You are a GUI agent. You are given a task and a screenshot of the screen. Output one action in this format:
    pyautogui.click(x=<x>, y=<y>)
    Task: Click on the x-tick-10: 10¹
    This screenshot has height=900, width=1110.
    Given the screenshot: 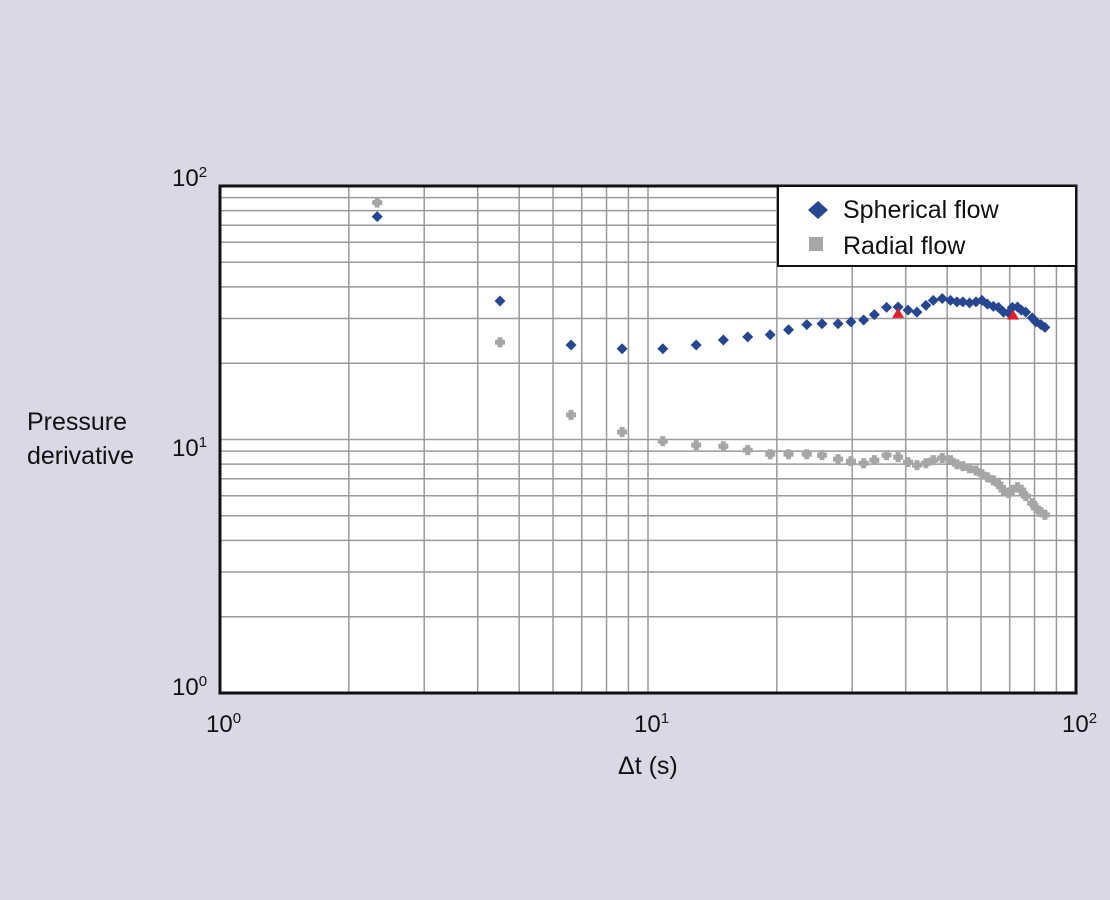 What is the action you would take?
    pyautogui.click(x=651, y=724)
    